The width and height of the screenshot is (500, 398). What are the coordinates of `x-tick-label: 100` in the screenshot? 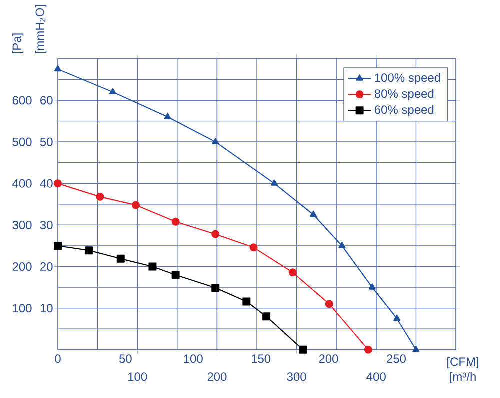 It's located at (138, 377).